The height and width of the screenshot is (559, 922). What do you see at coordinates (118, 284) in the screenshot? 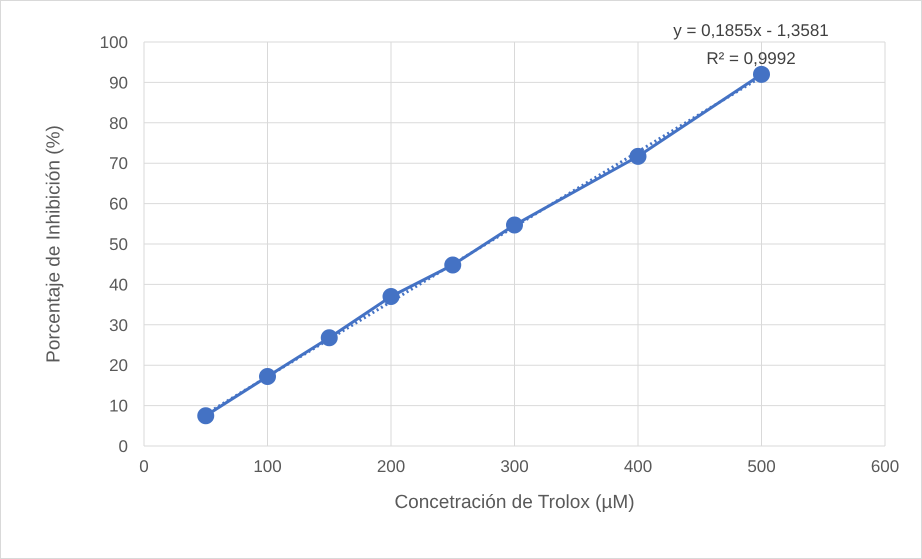
I see `y-tick-label: 40` at bounding box center [118, 284].